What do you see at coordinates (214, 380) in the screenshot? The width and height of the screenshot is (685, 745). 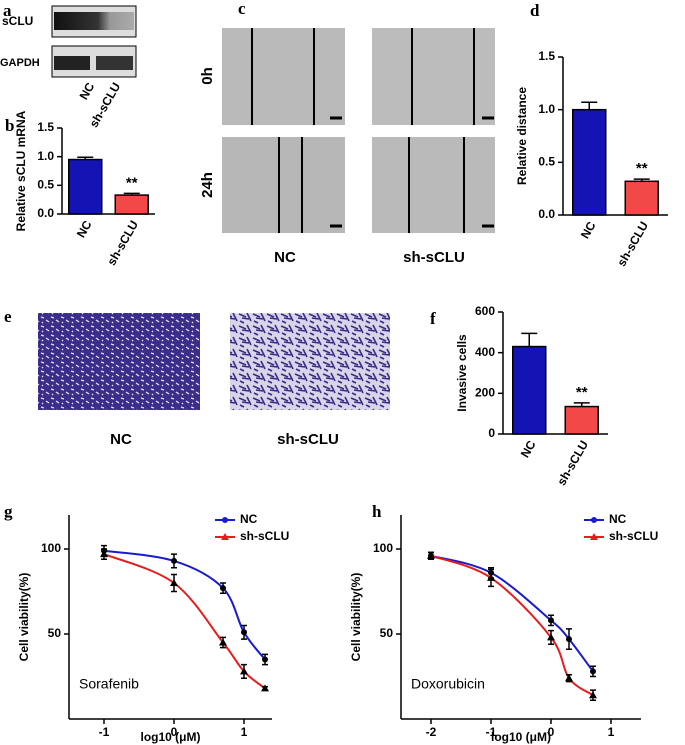 I see `transwell-images: NC sh-sCLU` at bounding box center [214, 380].